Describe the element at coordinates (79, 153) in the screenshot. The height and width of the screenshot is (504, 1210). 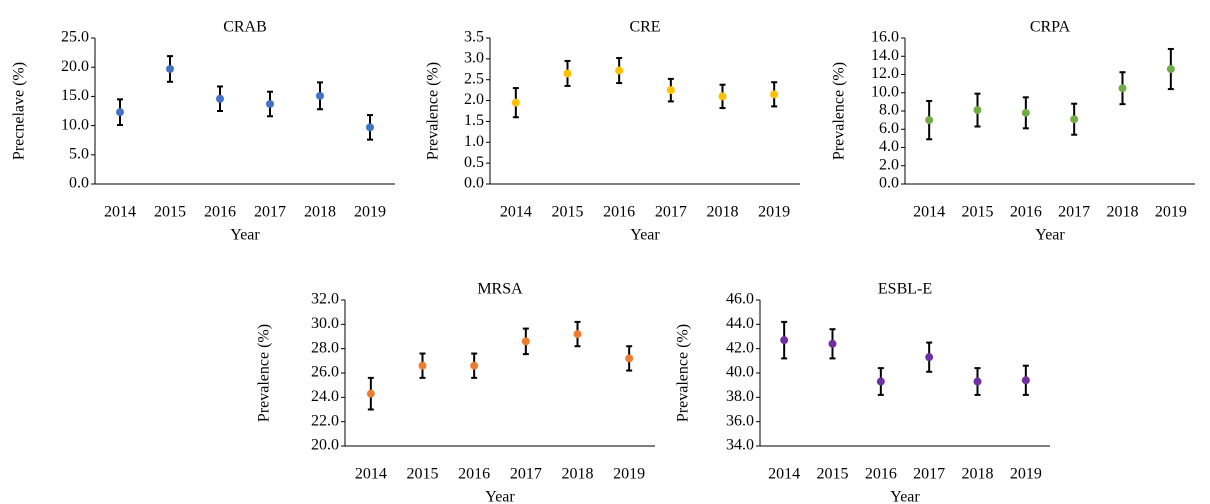
I see `y-tick-label: 5.0` at that location.